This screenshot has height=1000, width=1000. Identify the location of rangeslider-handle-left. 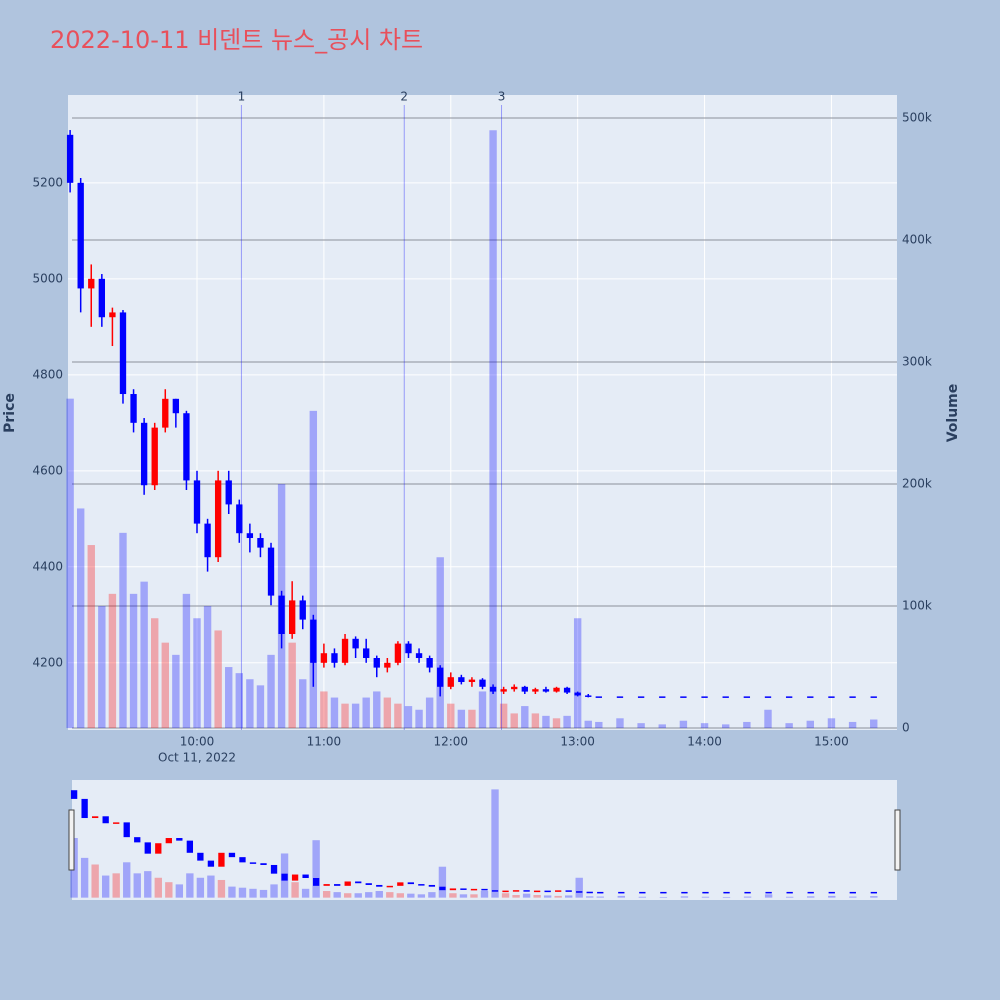
(71, 840).